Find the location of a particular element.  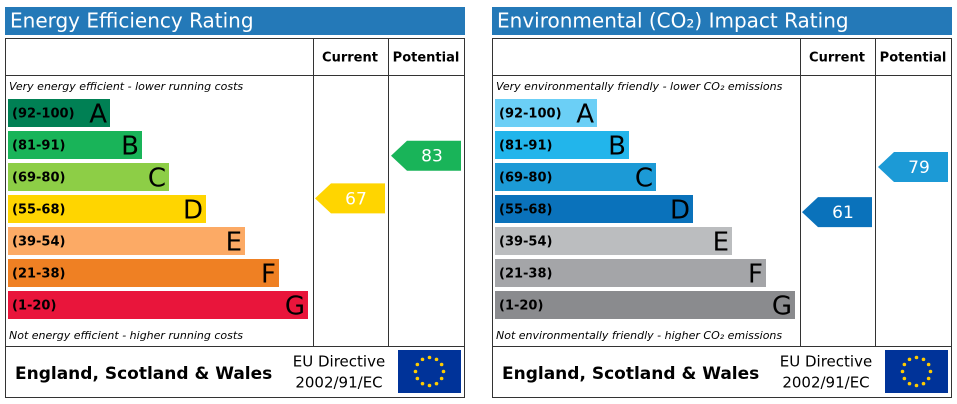

chart-title: Environmental (CO₂) Impact Rating is located at coordinates (673, 21).